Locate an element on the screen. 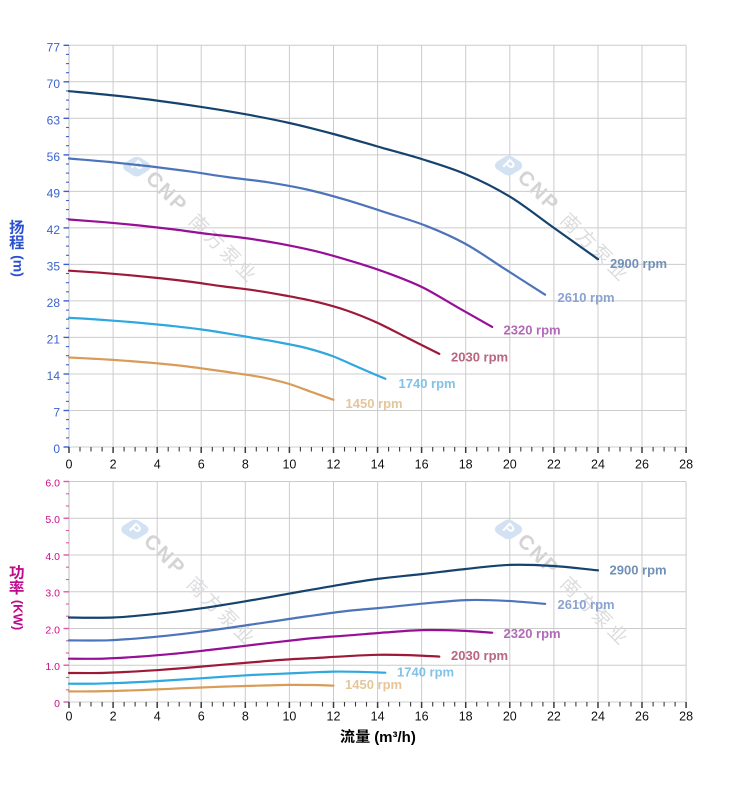 The height and width of the screenshot is (797, 752). svg-text: 7 is located at coordinates (56, 413).